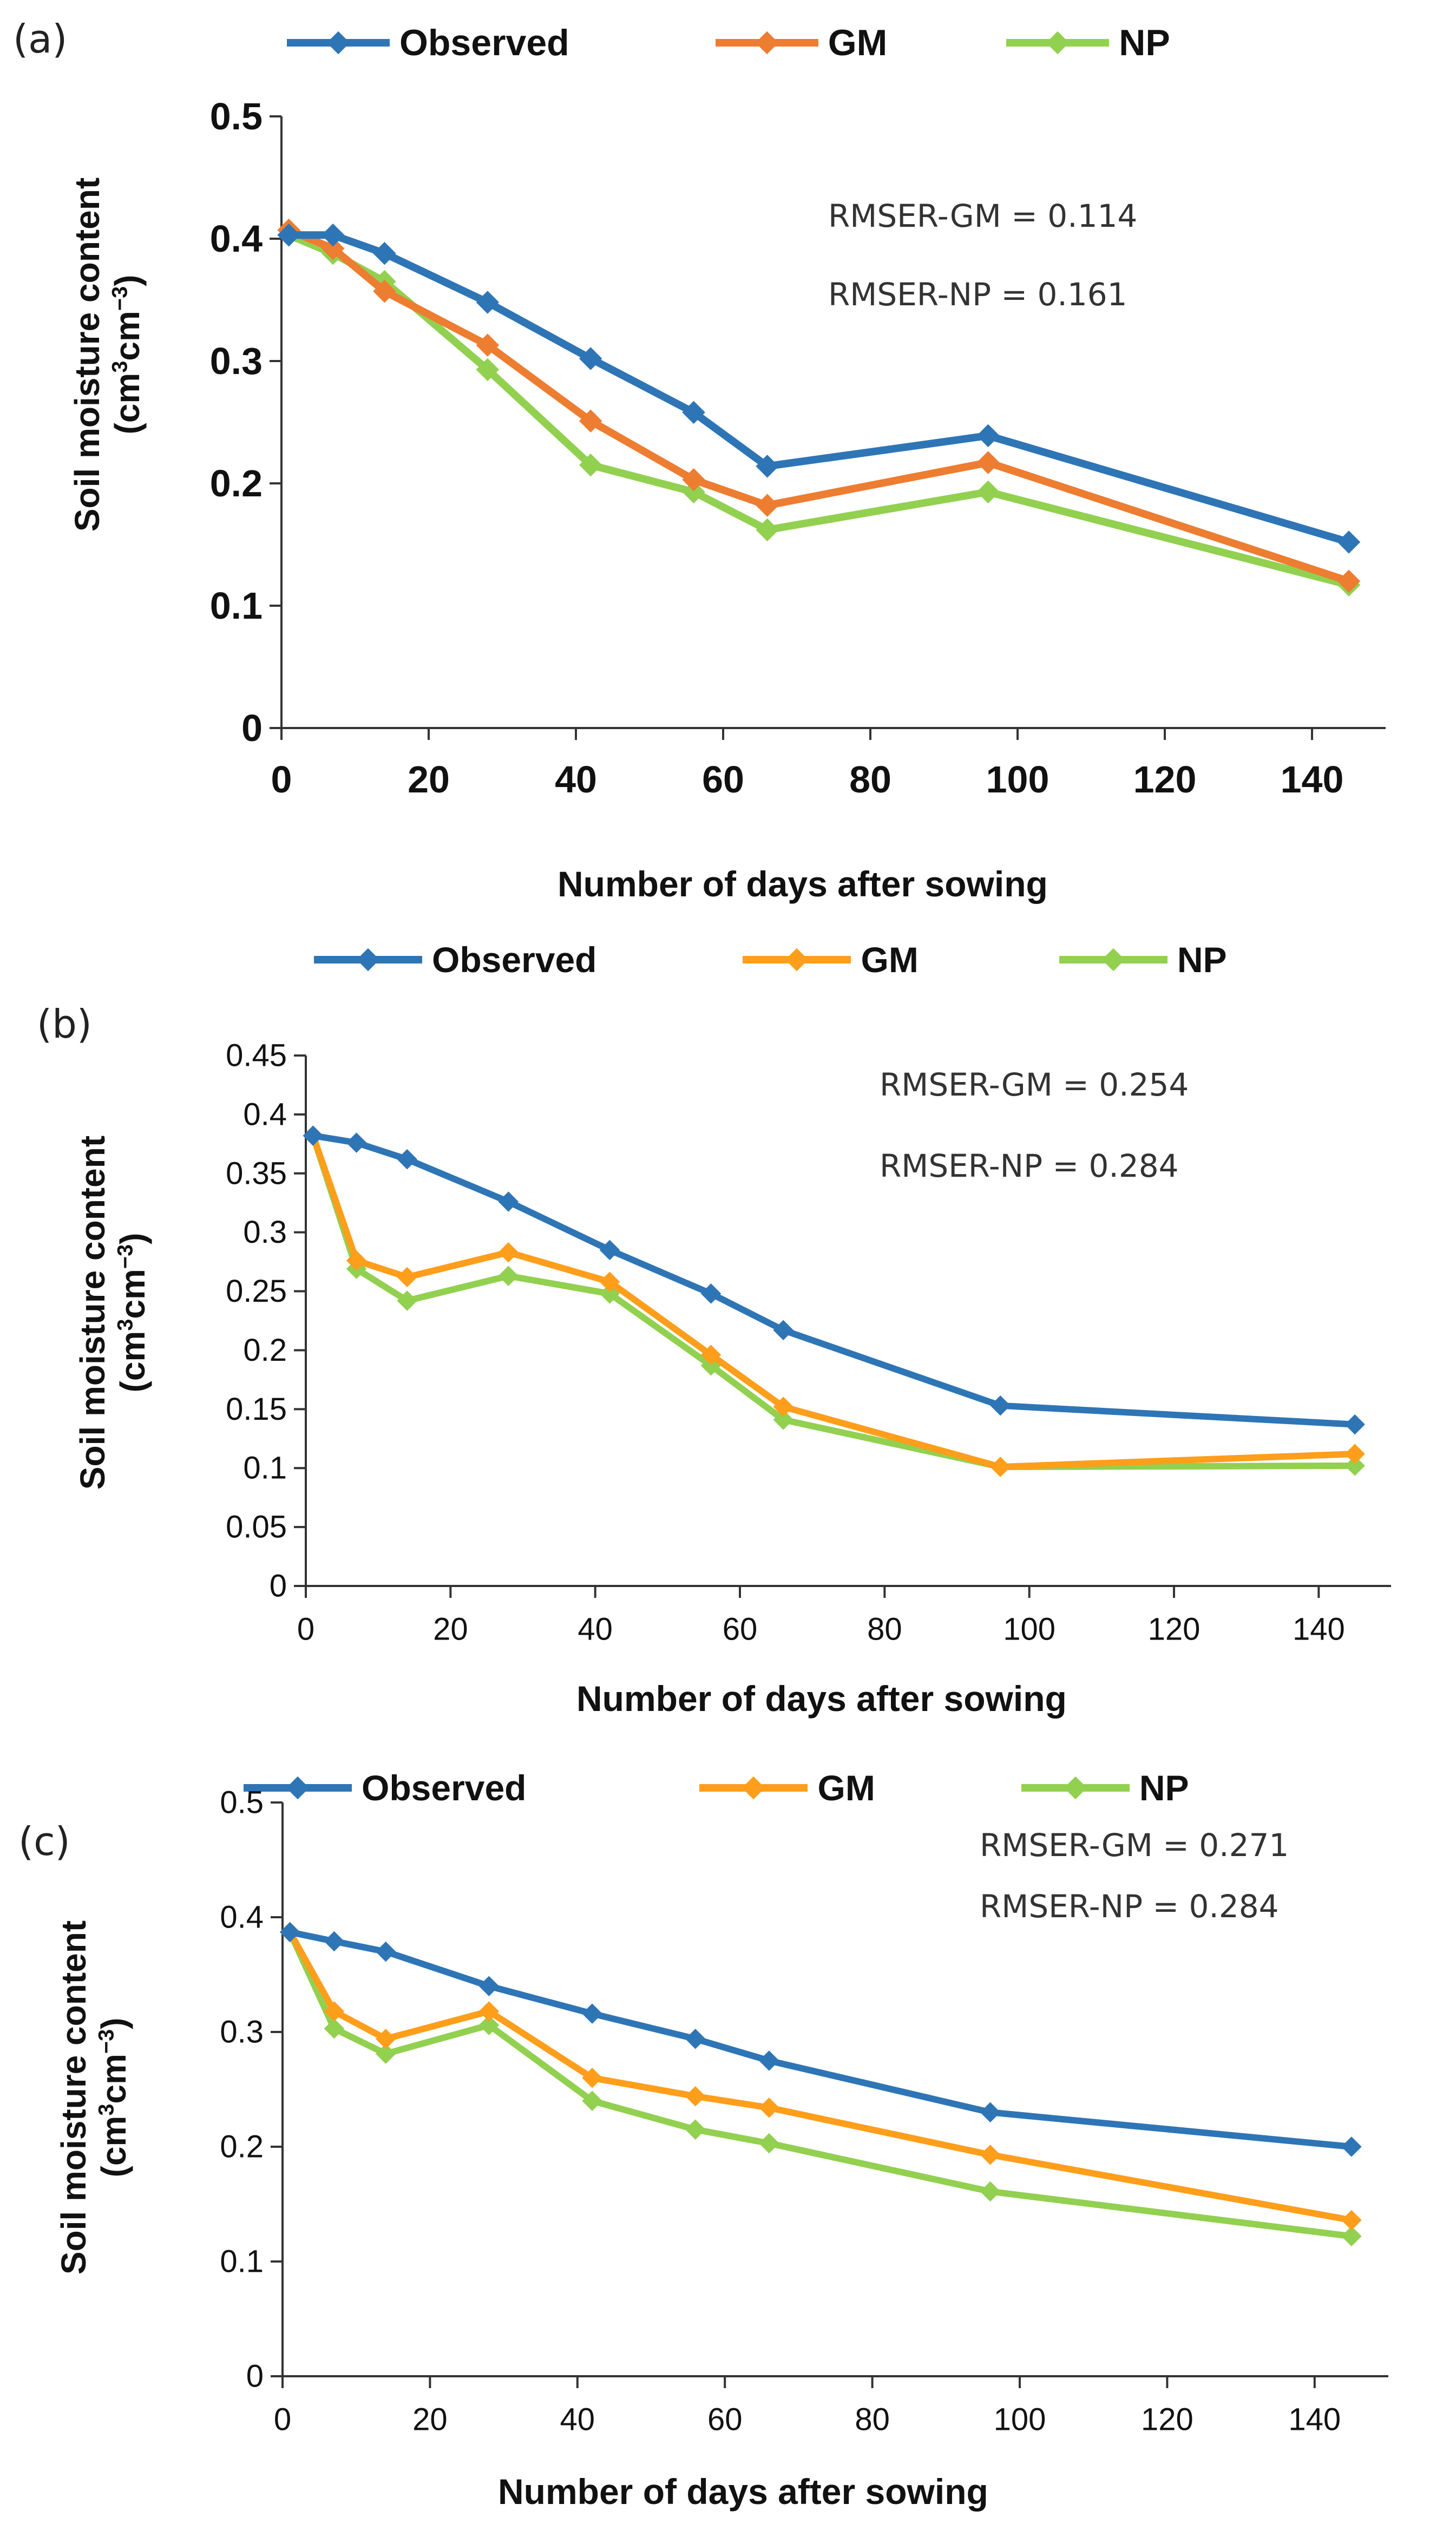 This screenshot has width=1456, height=2537. What do you see at coordinates (65, 1024) in the screenshot?
I see `panel-label: (b)` at bounding box center [65, 1024].